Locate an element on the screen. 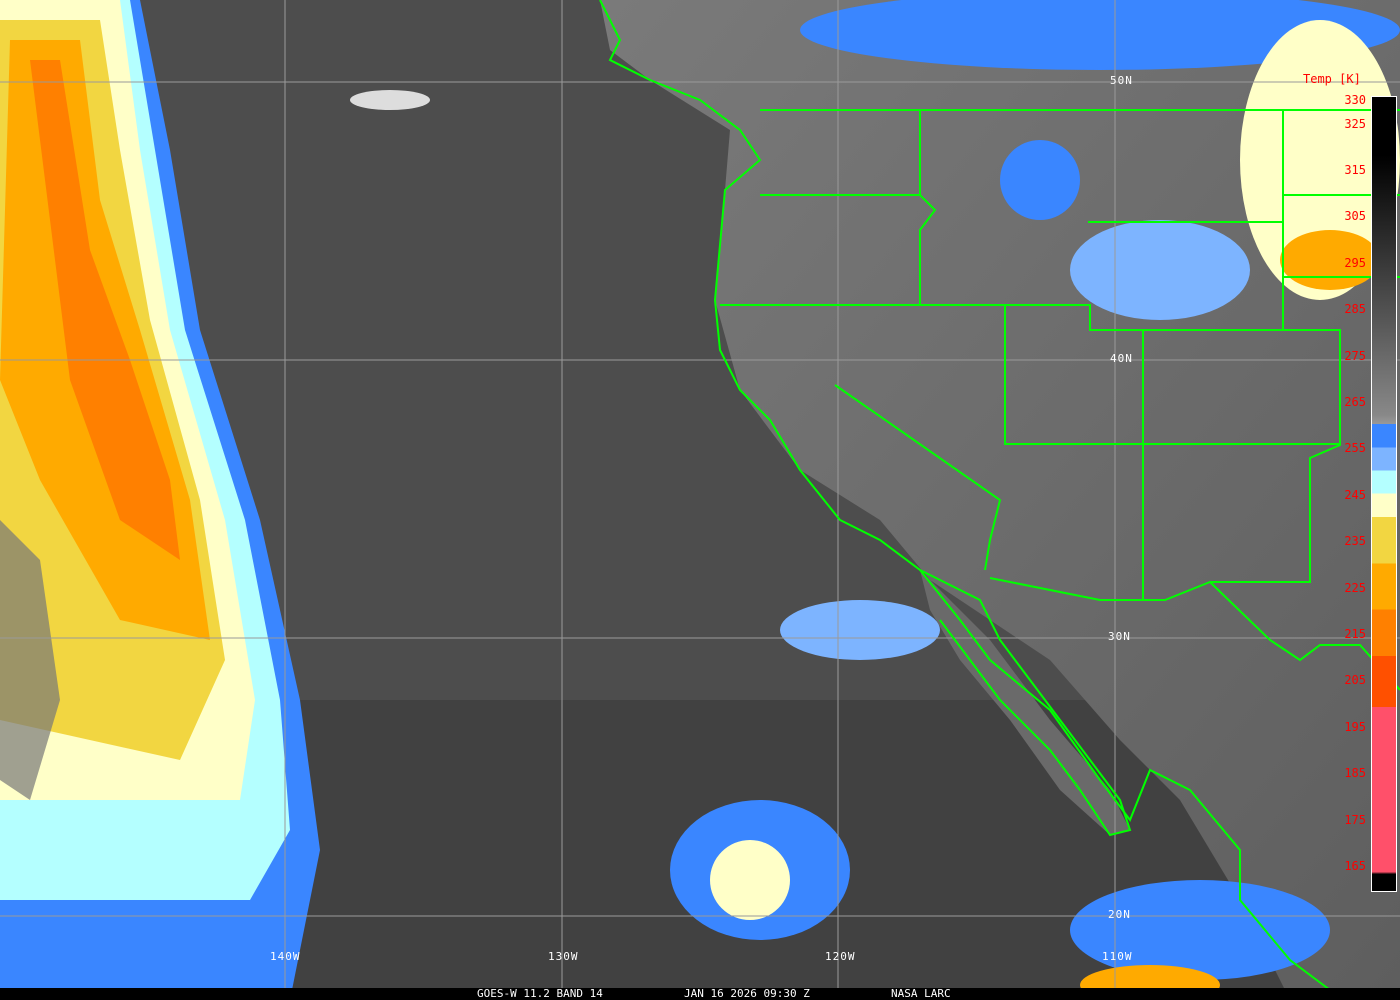  lon-label-110w: 110W is located at coordinates (1117, 956).